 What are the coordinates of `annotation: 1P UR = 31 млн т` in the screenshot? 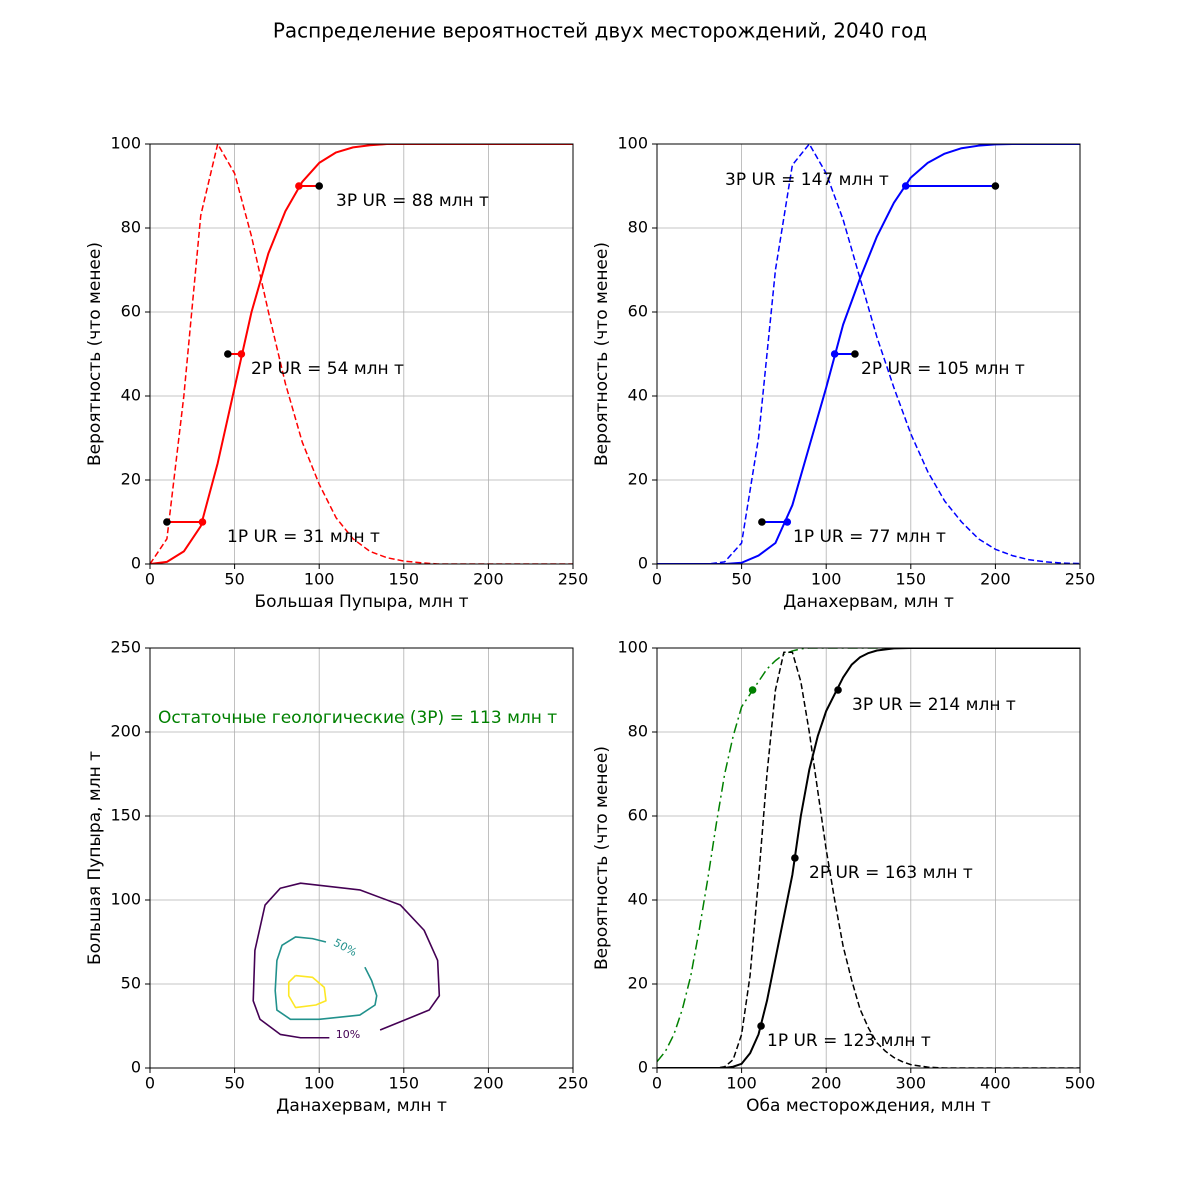 It's located at (303, 537).